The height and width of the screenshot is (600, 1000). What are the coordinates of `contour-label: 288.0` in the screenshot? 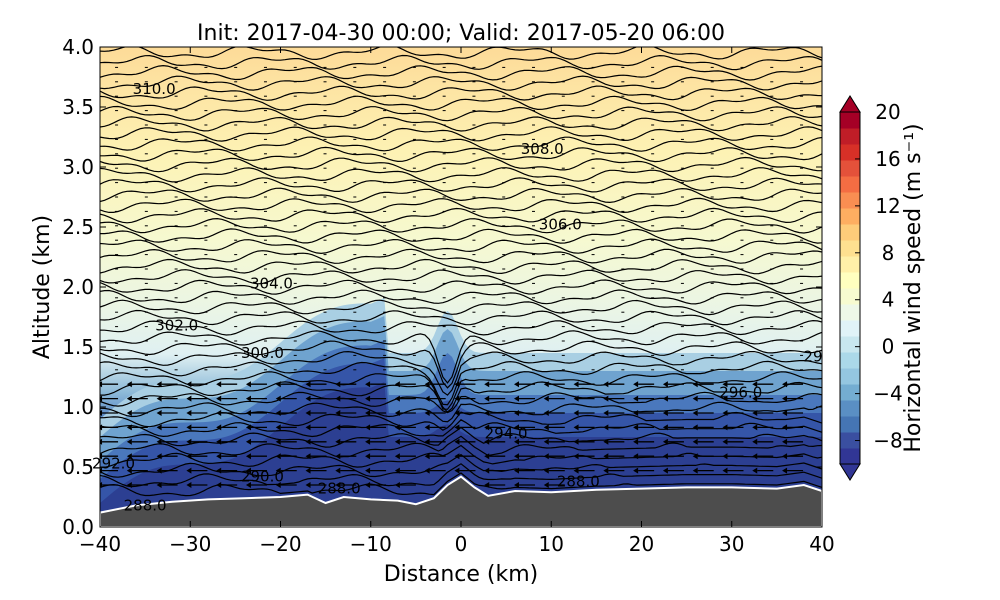 It's located at (339, 489).